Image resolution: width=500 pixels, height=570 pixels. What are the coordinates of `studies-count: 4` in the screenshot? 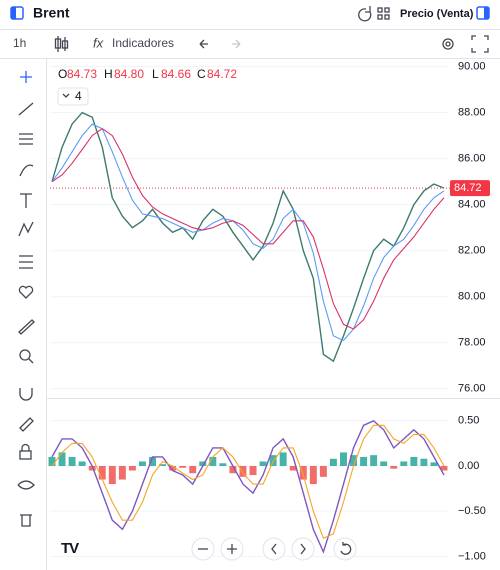 It's located at (78, 96).